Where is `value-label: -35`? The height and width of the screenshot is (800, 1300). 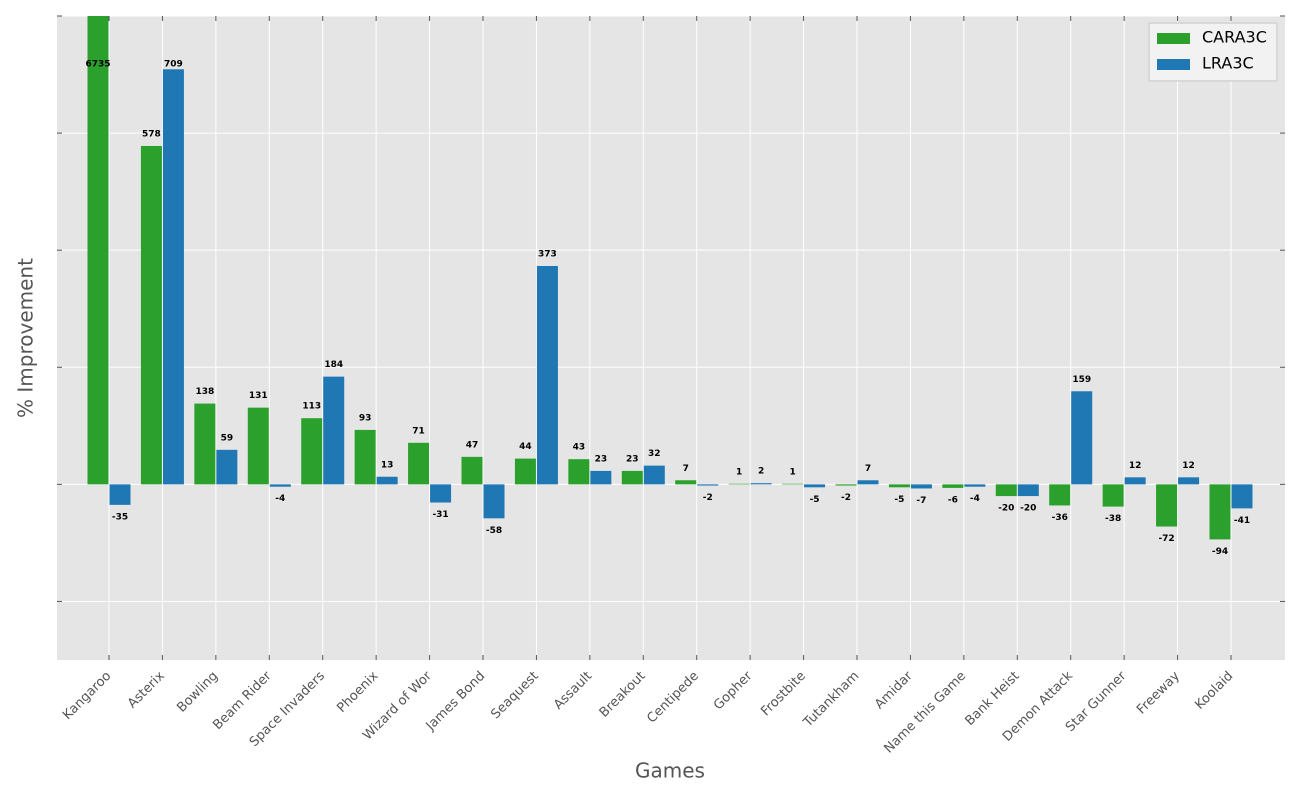
value-label: -35 is located at coordinates (120, 517).